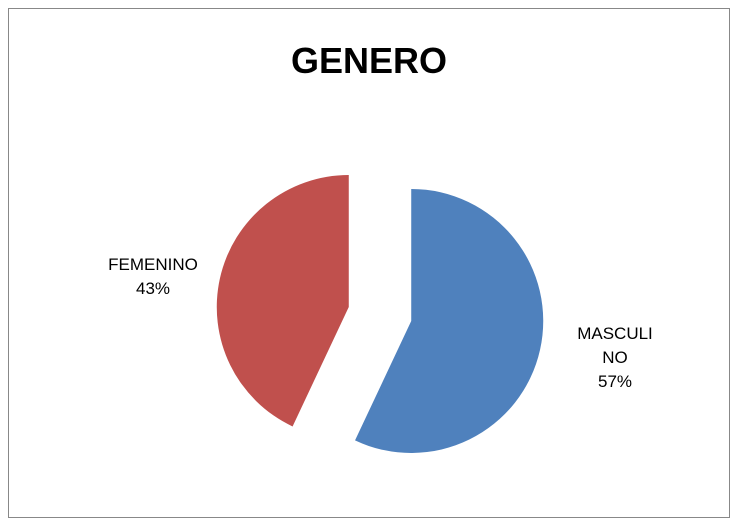 The image size is (738, 525). Describe the element at coordinates (153, 277) in the screenshot. I see `slice-label: FEMENINO 43%` at that location.